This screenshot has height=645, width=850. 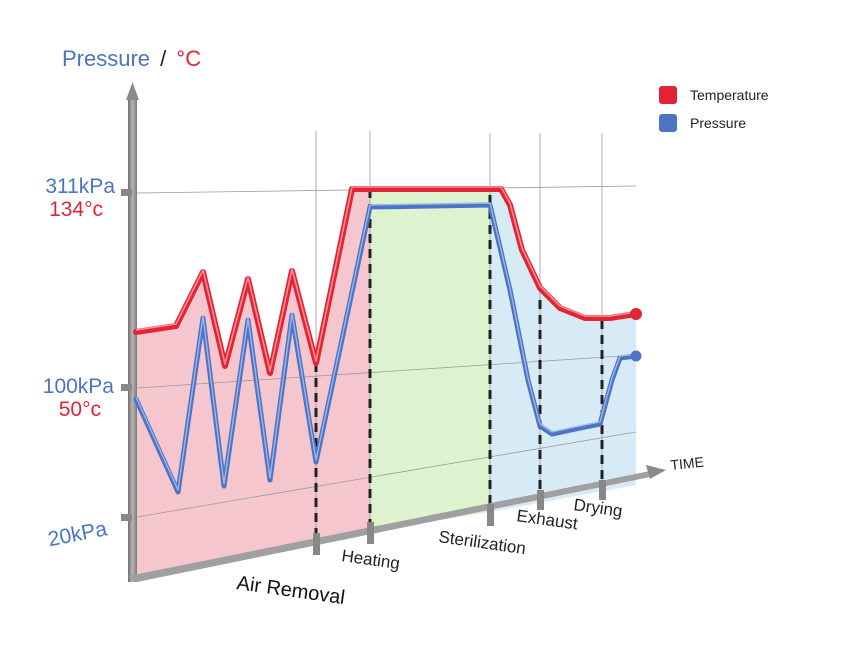 I want to click on phase-label-drying: Drying, so click(x=597, y=508).